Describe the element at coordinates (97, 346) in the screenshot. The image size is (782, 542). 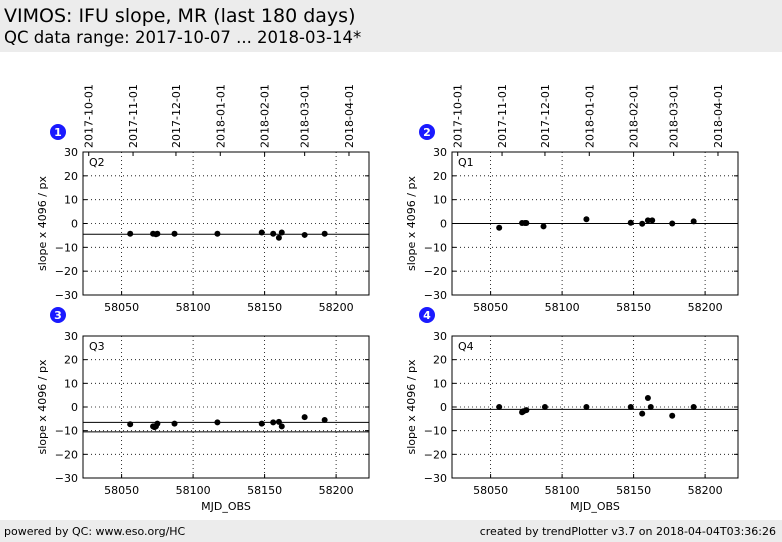
I see `panel-label: Q3` at that location.